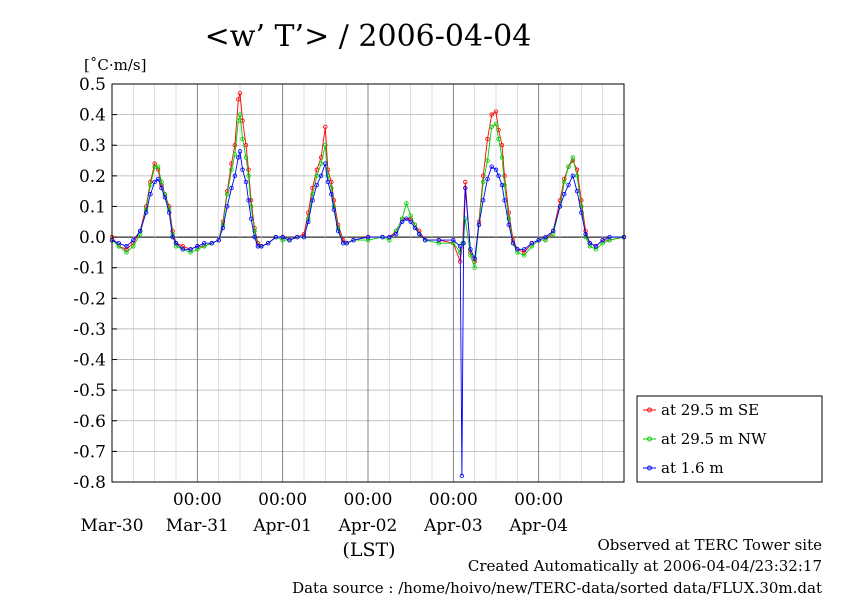 Image resolution: width=842 pixels, height=595 pixels. I want to click on legend-label: at 29.5 m SE, so click(710, 410).